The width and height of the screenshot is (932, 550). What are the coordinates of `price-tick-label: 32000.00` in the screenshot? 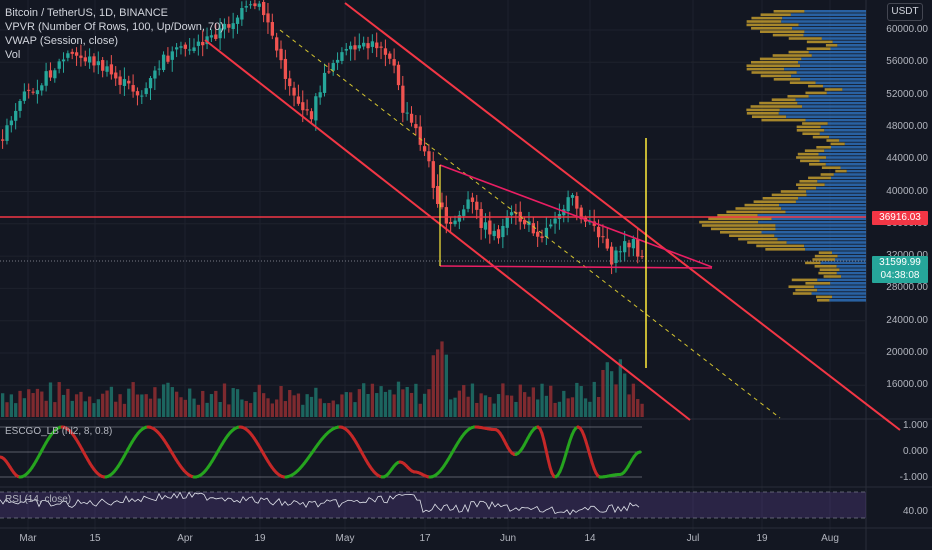 It's located at (907, 255).